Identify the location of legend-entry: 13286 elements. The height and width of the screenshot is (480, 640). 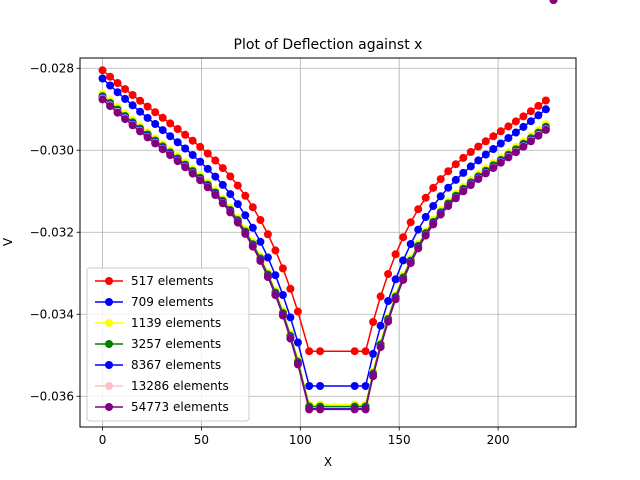
(162, 386).